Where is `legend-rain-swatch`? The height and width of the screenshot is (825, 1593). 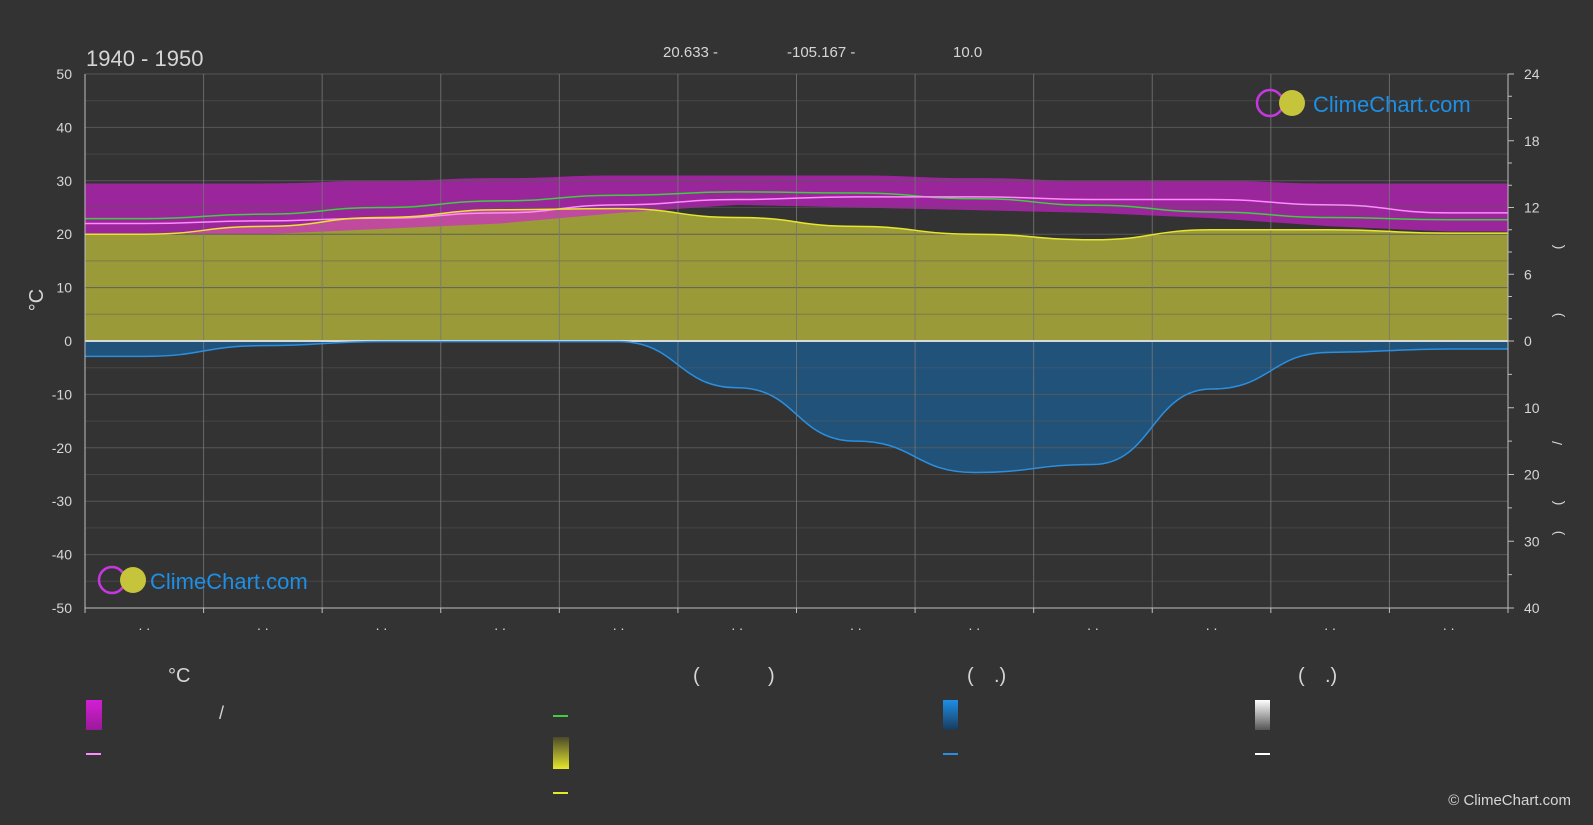 legend-rain-swatch is located at coordinates (950, 715).